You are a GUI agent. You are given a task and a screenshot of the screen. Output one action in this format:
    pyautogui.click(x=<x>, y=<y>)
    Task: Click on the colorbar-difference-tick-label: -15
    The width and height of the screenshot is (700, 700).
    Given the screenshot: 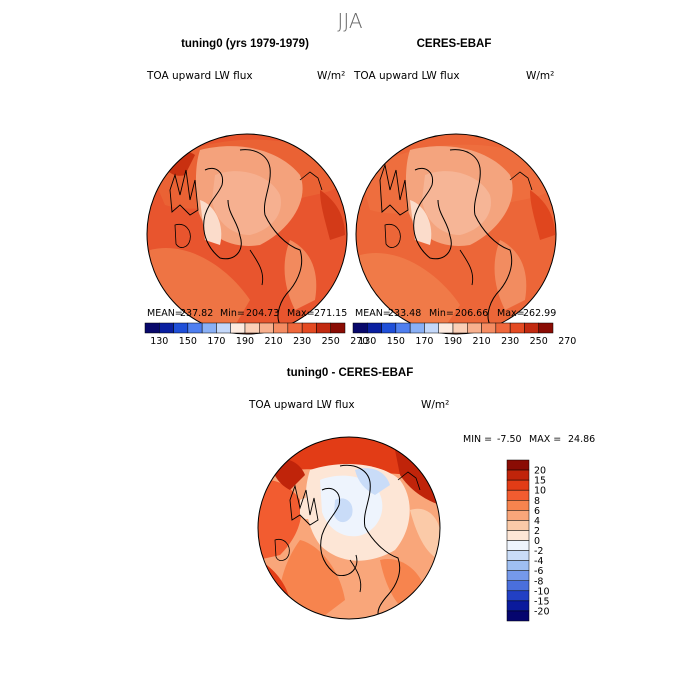 What is the action you would take?
    pyautogui.click(x=542, y=601)
    